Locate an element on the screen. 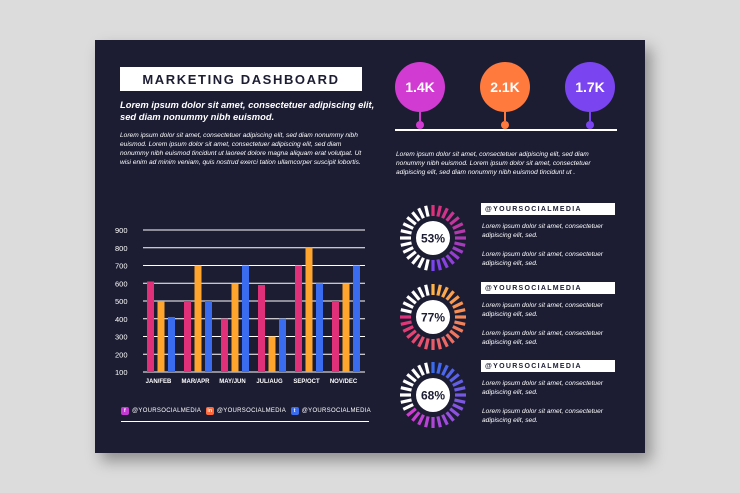 Image resolution: width=740 pixels, height=493 pixels. pin-timeline is located at coordinates (506, 130).